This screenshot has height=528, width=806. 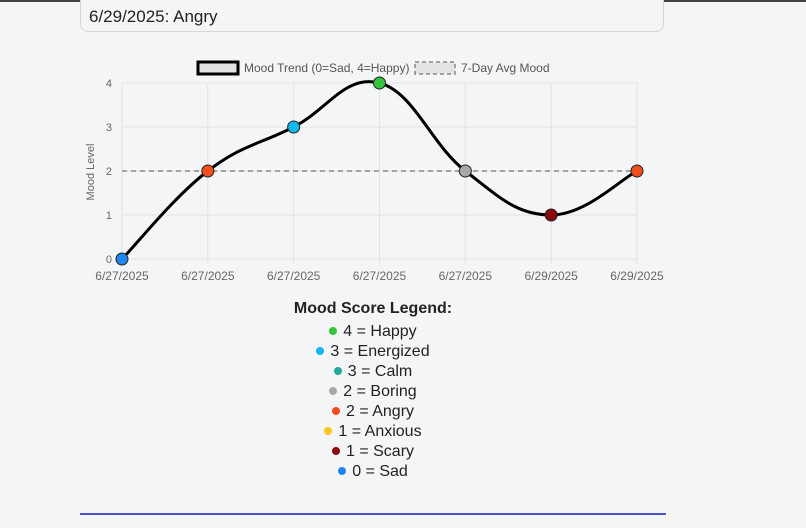 What do you see at coordinates (380, 391) in the screenshot?
I see `legend-item-label: 2 = Boring` at bounding box center [380, 391].